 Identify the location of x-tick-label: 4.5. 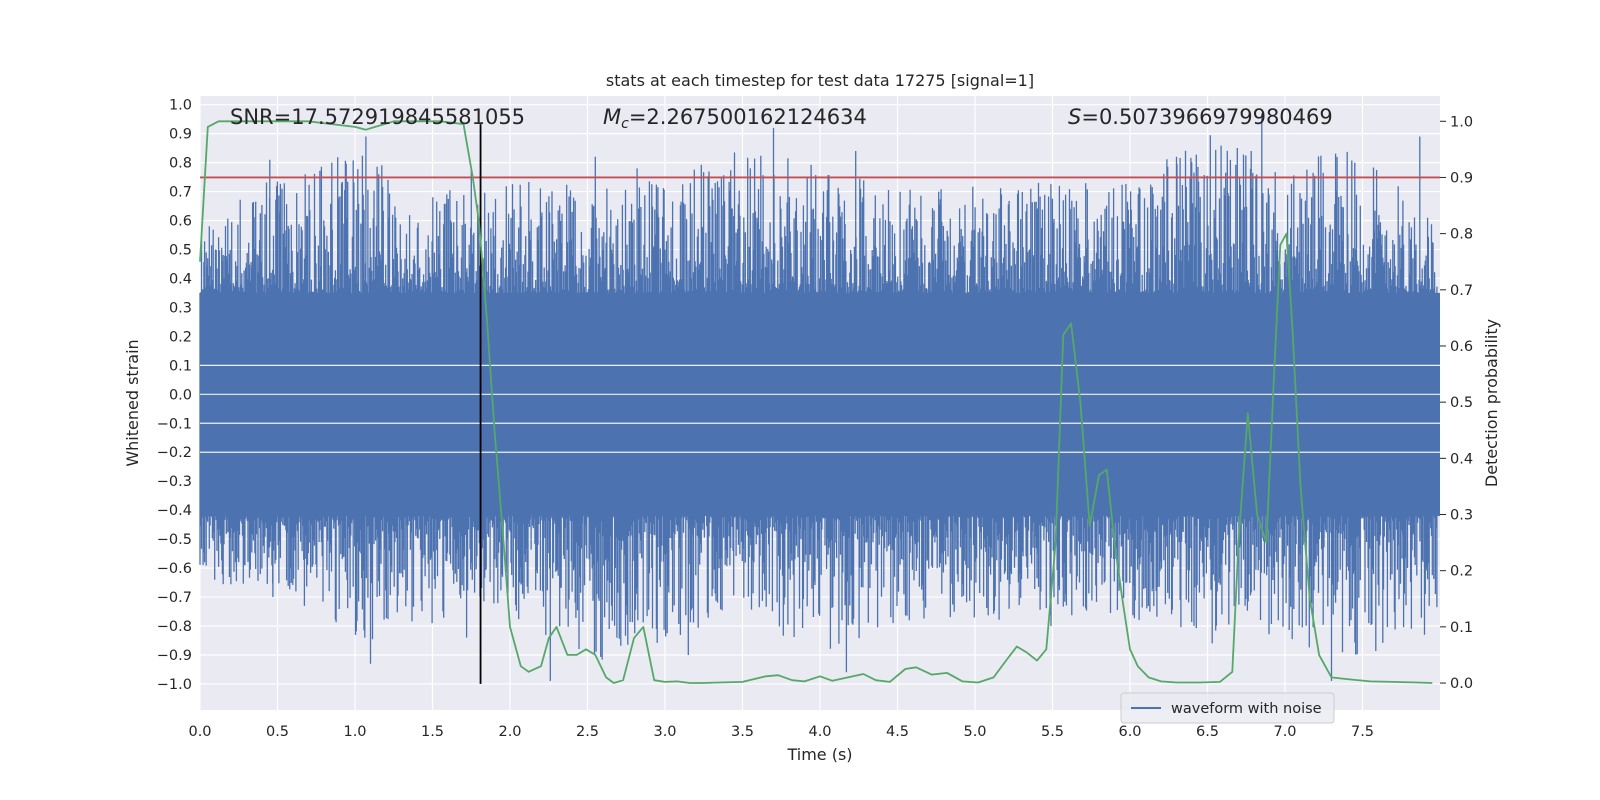
(897, 732).